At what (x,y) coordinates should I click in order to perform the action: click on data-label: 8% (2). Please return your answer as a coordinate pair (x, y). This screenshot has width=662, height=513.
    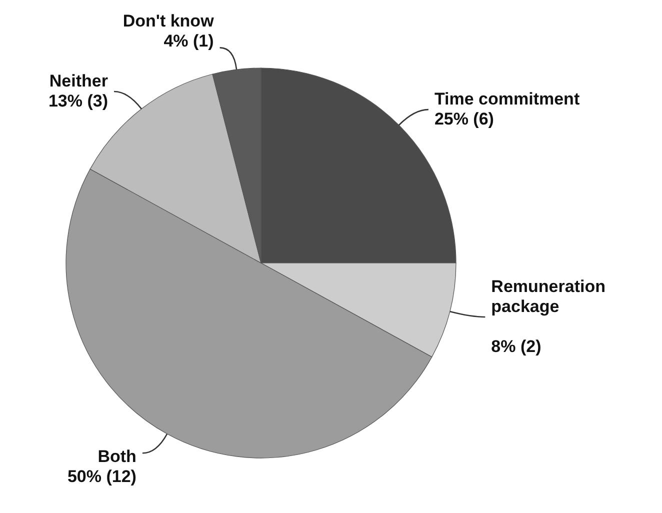
    Looking at the image, I should click on (516, 346).